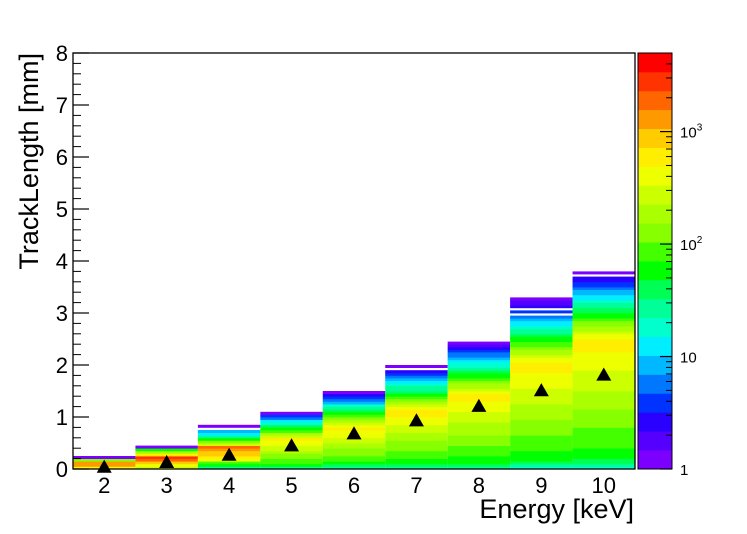 This screenshot has width=747, height=534. Describe the element at coordinates (167, 485) in the screenshot. I see `x-tick-label: 3` at that location.